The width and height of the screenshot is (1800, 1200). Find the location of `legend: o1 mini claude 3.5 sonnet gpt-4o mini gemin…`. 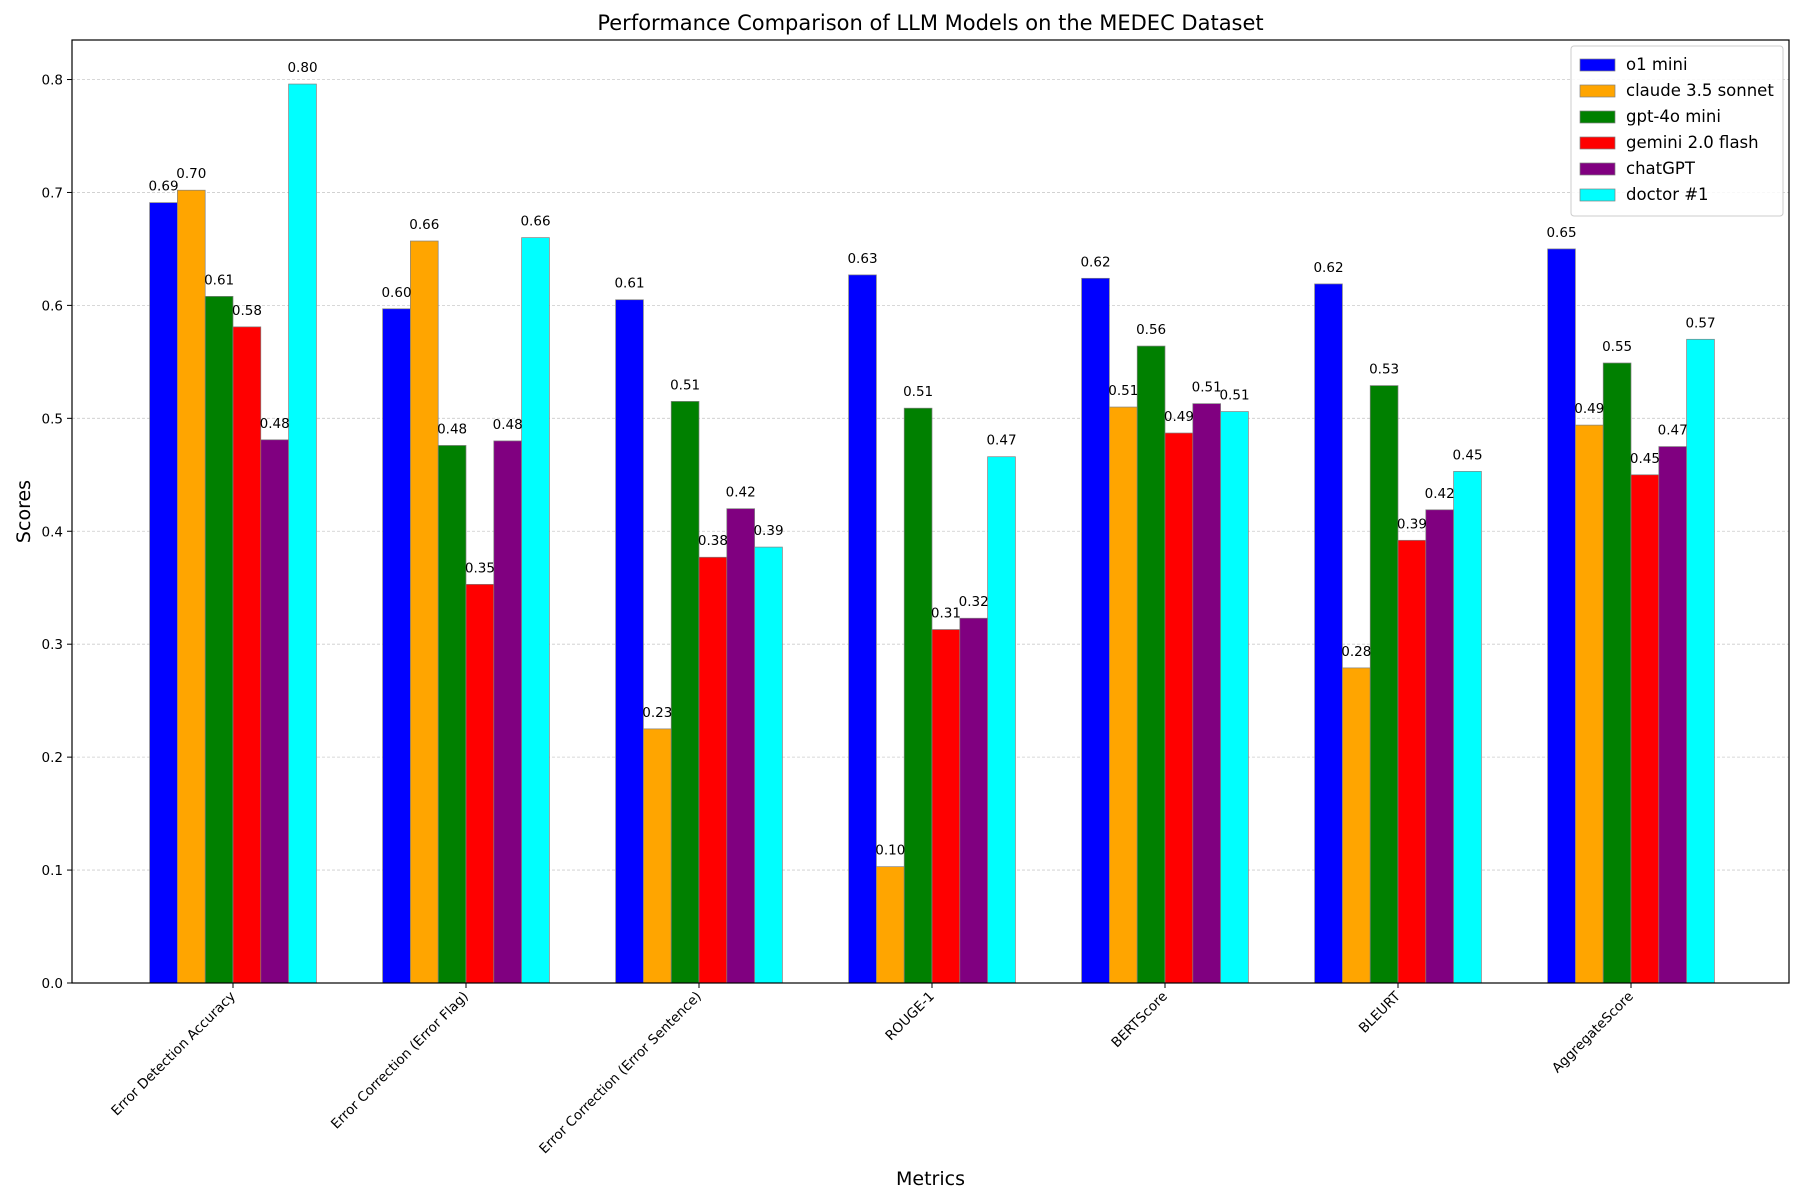

legend: o1 mini claude 3.5 sonnet gpt-4o mini gemin… is located at coordinates (1677, 131).